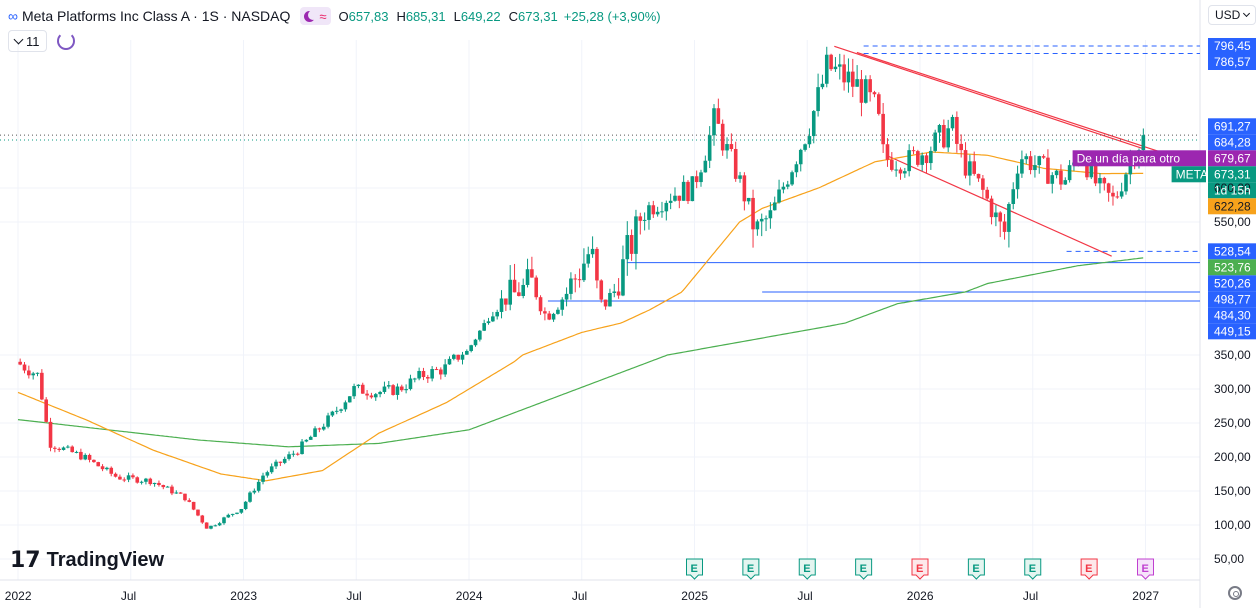 This screenshot has width=1257, height=608. What do you see at coordinates (65, 41) in the screenshot?
I see `refresh-icon` at bounding box center [65, 41].